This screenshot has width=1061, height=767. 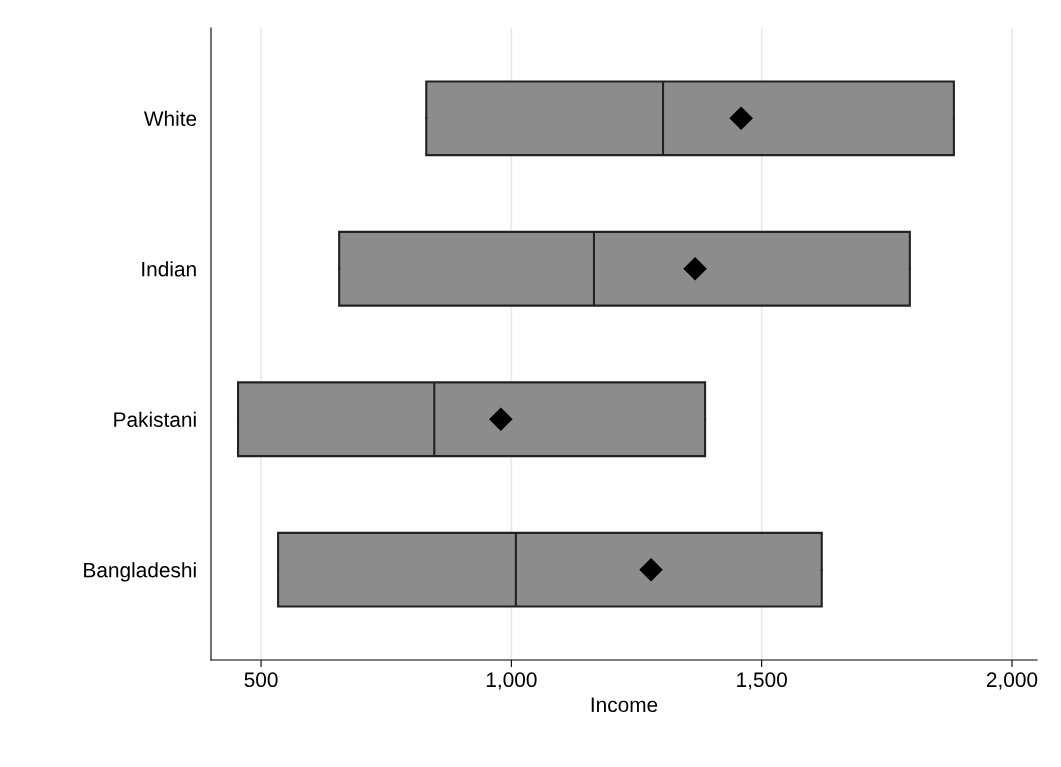 What do you see at coordinates (155, 419) in the screenshot?
I see `y-tick-label: Pakistani` at bounding box center [155, 419].